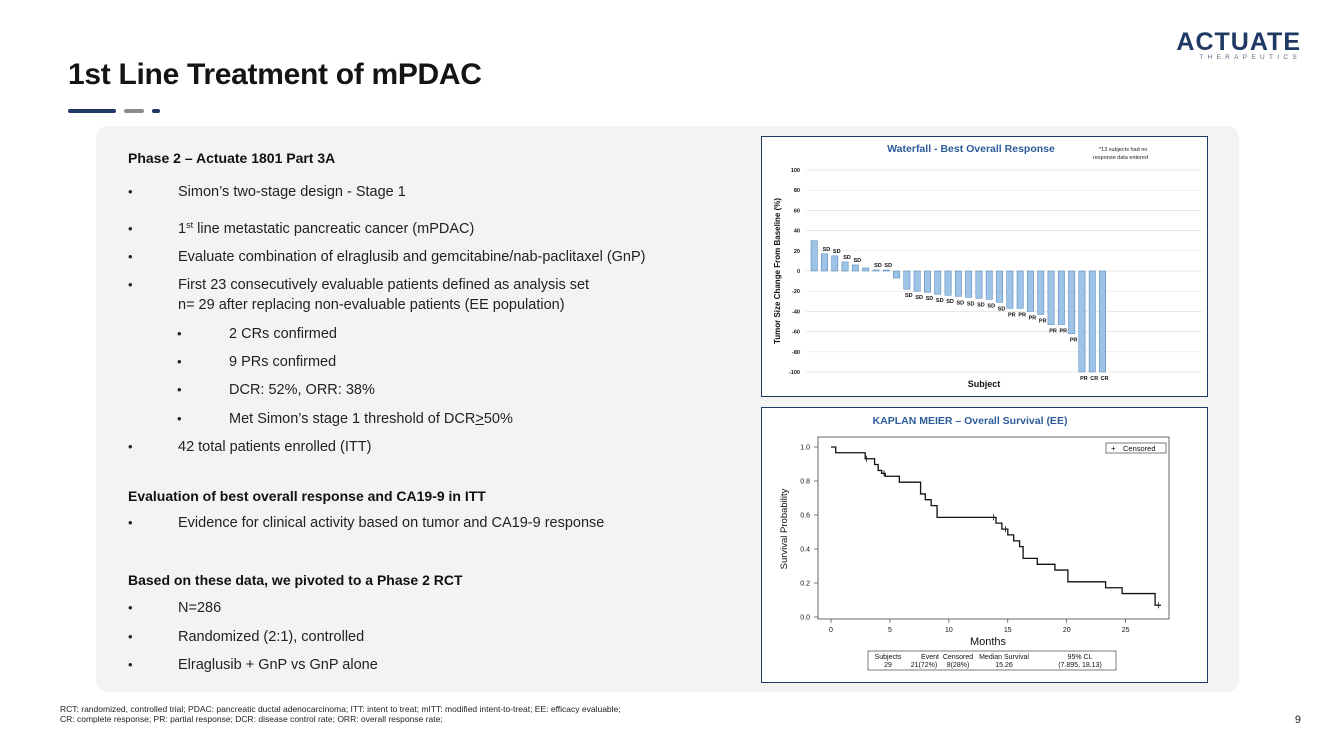  Describe the element at coordinates (1126, 630) in the screenshot. I see `km-x-tick: 25` at that location.